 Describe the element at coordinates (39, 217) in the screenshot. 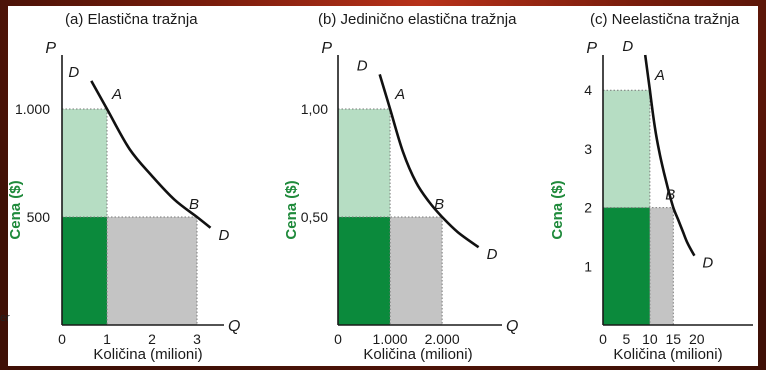

I see `y-tick-label: 500` at that location.